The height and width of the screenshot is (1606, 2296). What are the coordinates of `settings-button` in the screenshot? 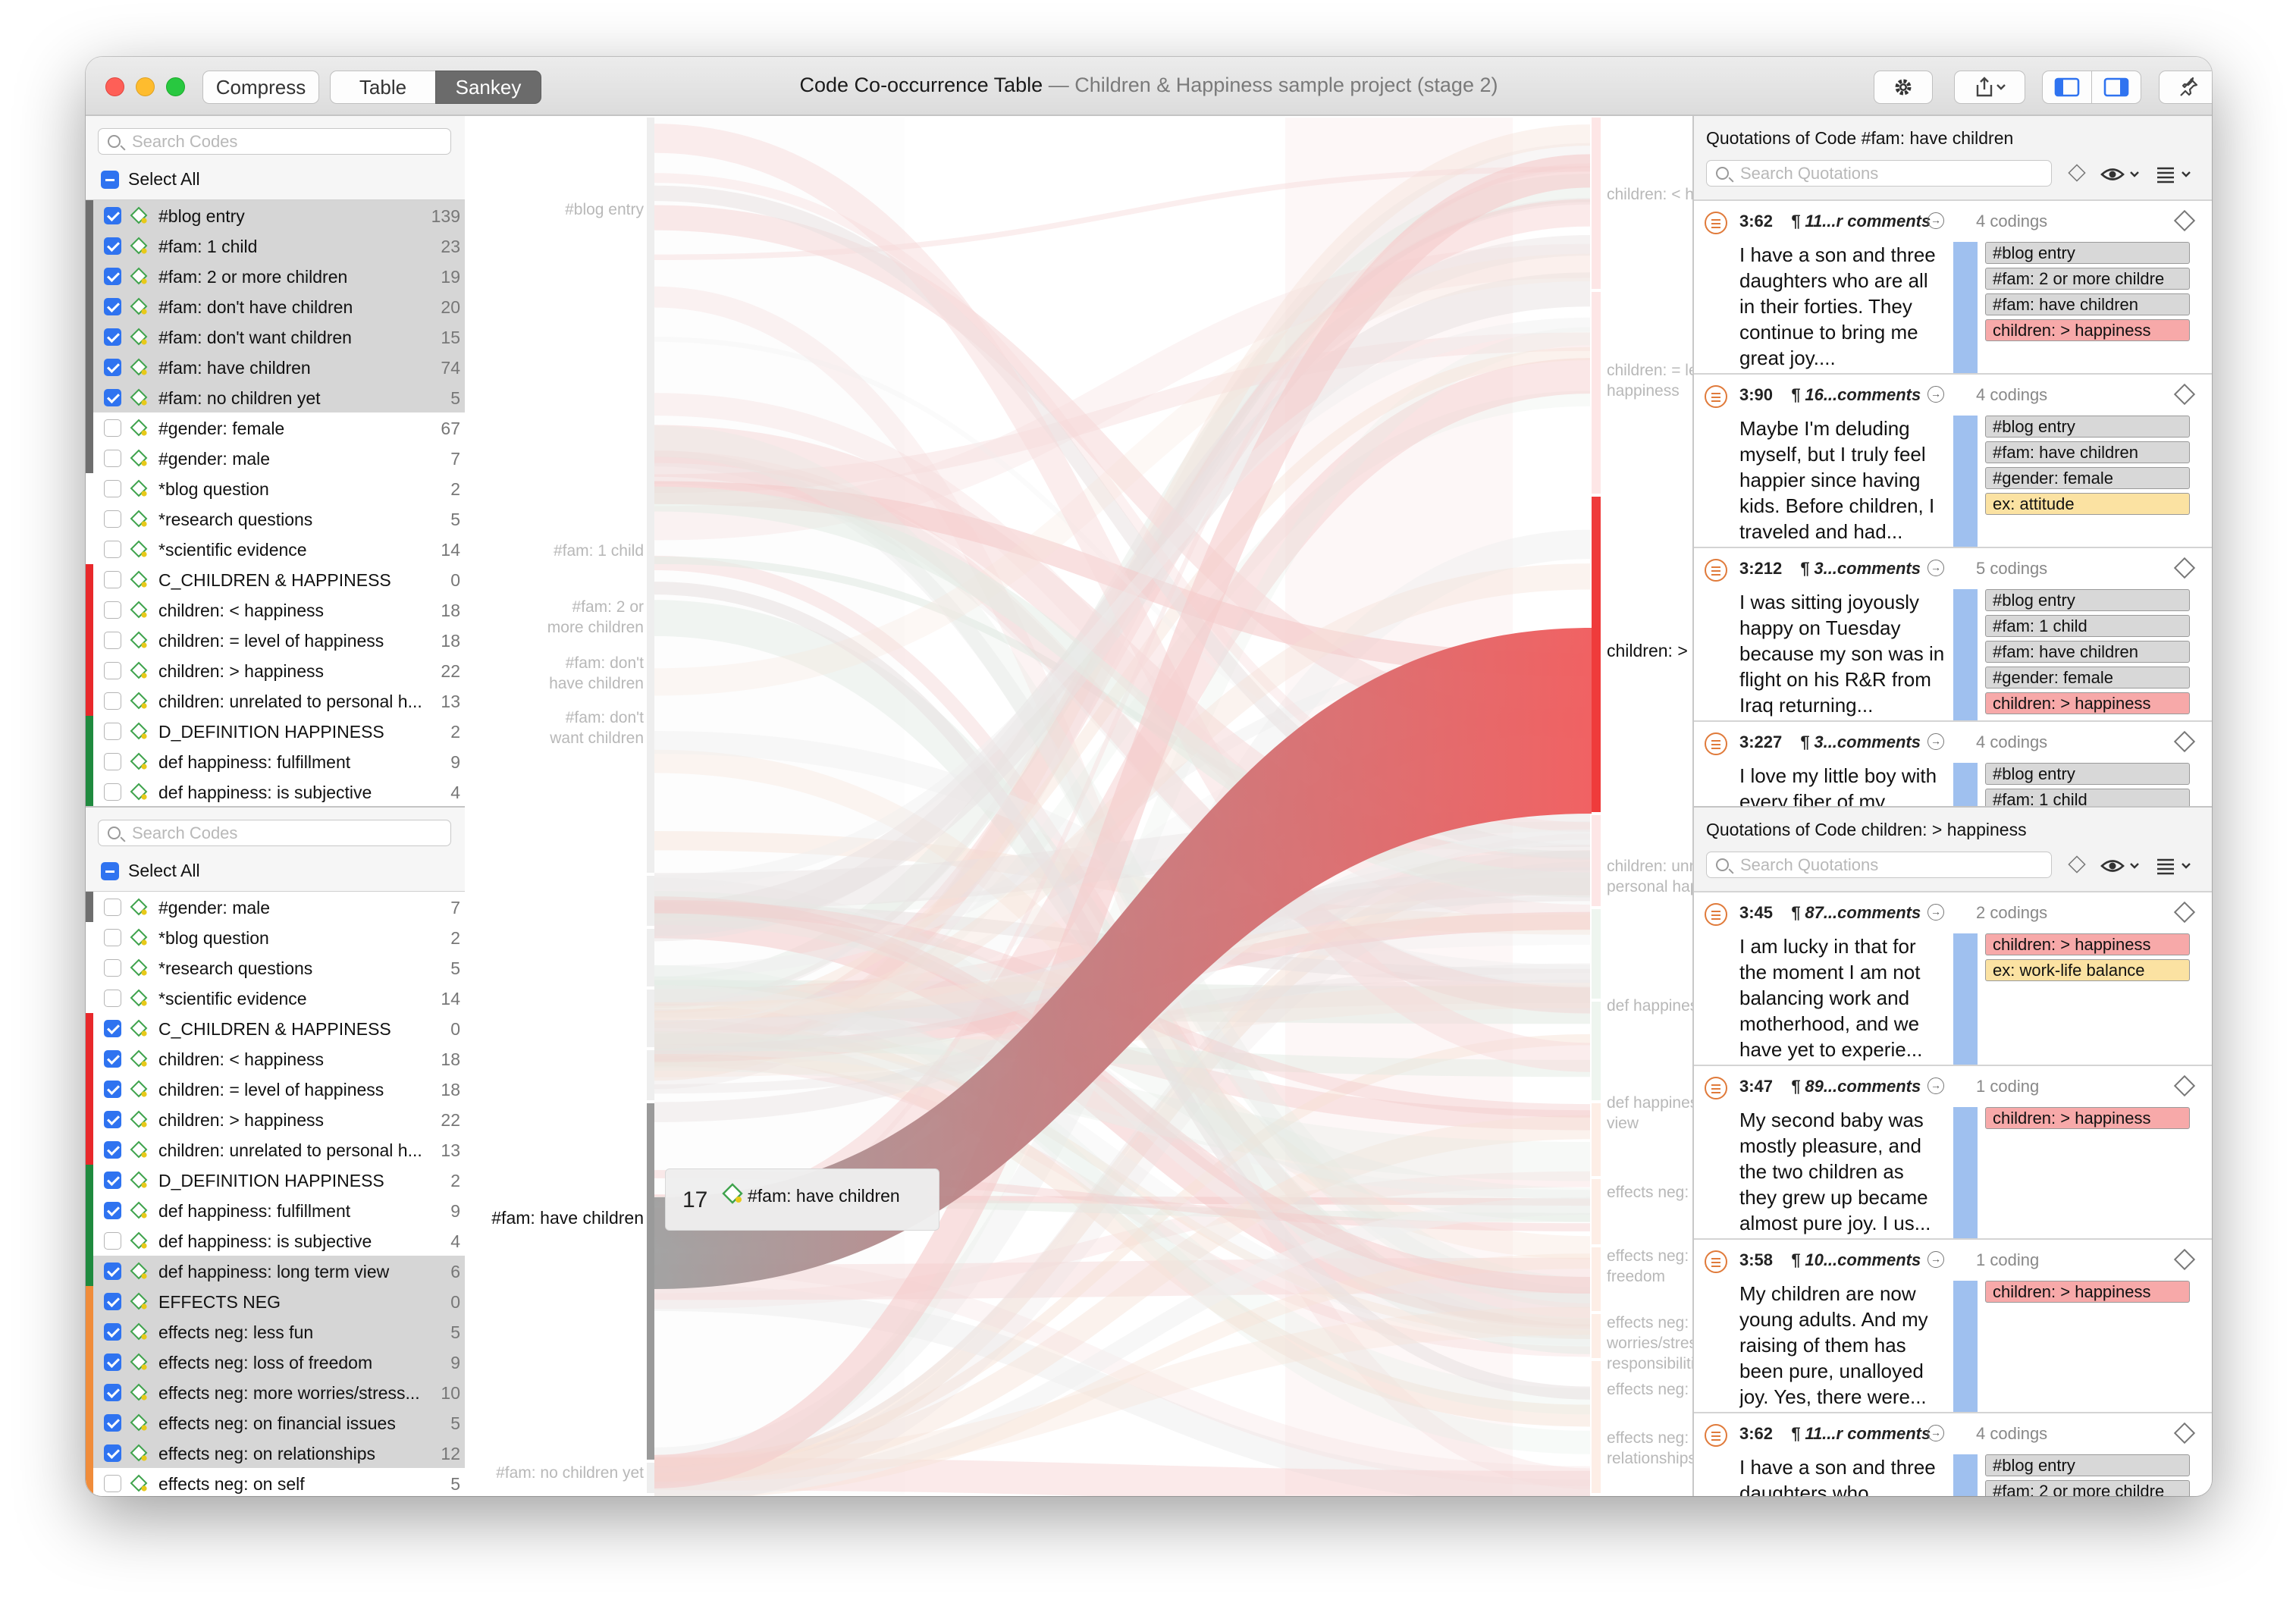 It's located at (1903, 87).